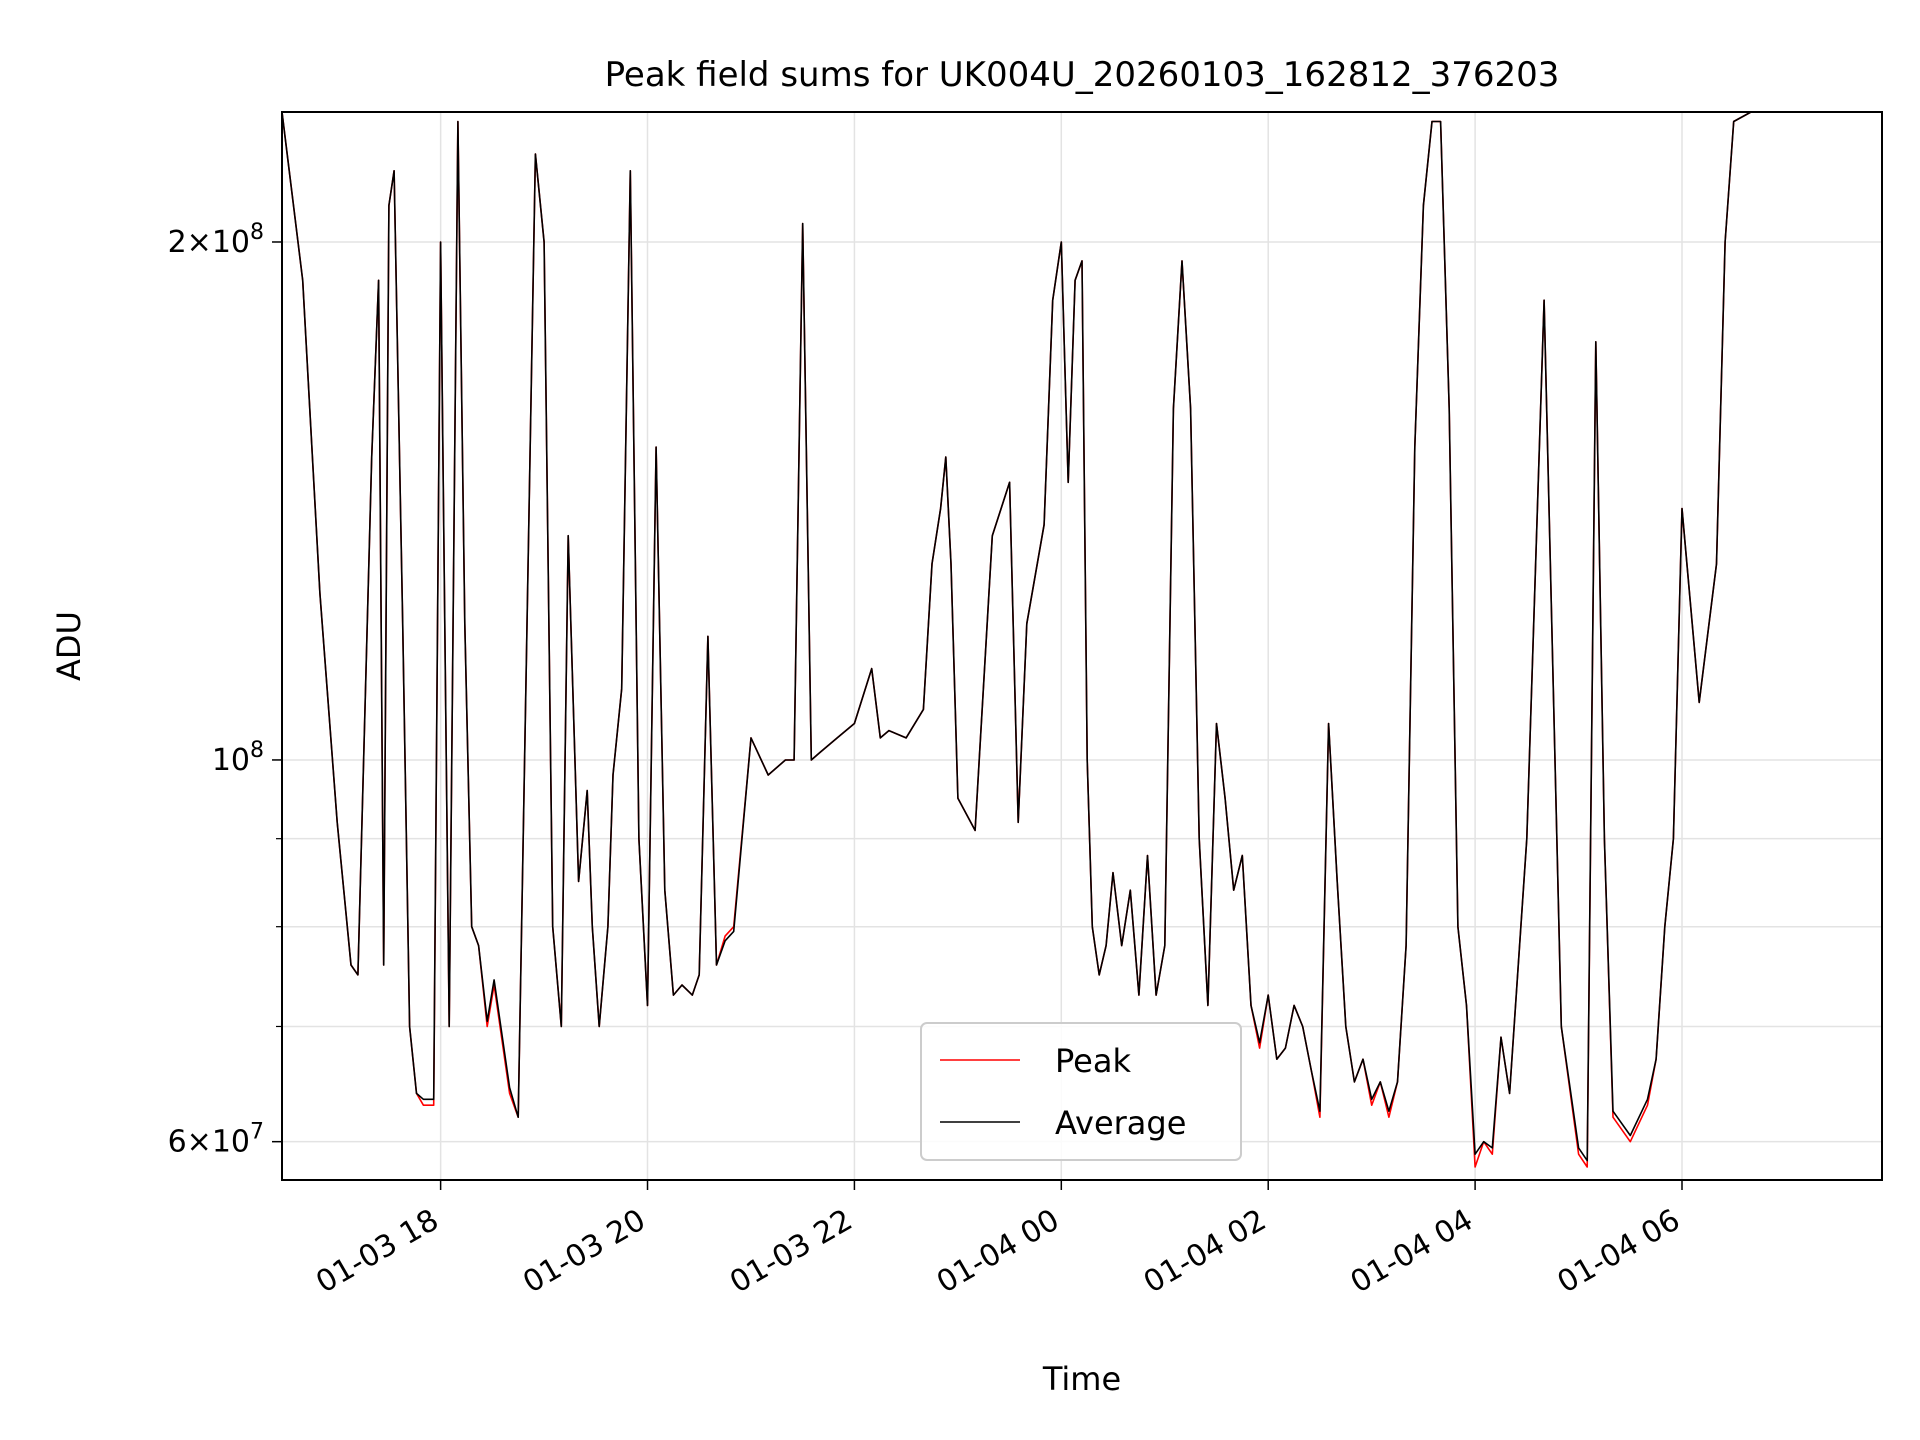 This screenshot has width=1920, height=1440. Describe the element at coordinates (216, 1140) in the screenshot. I see `y-tick-label: 6×10⁷` at that location.